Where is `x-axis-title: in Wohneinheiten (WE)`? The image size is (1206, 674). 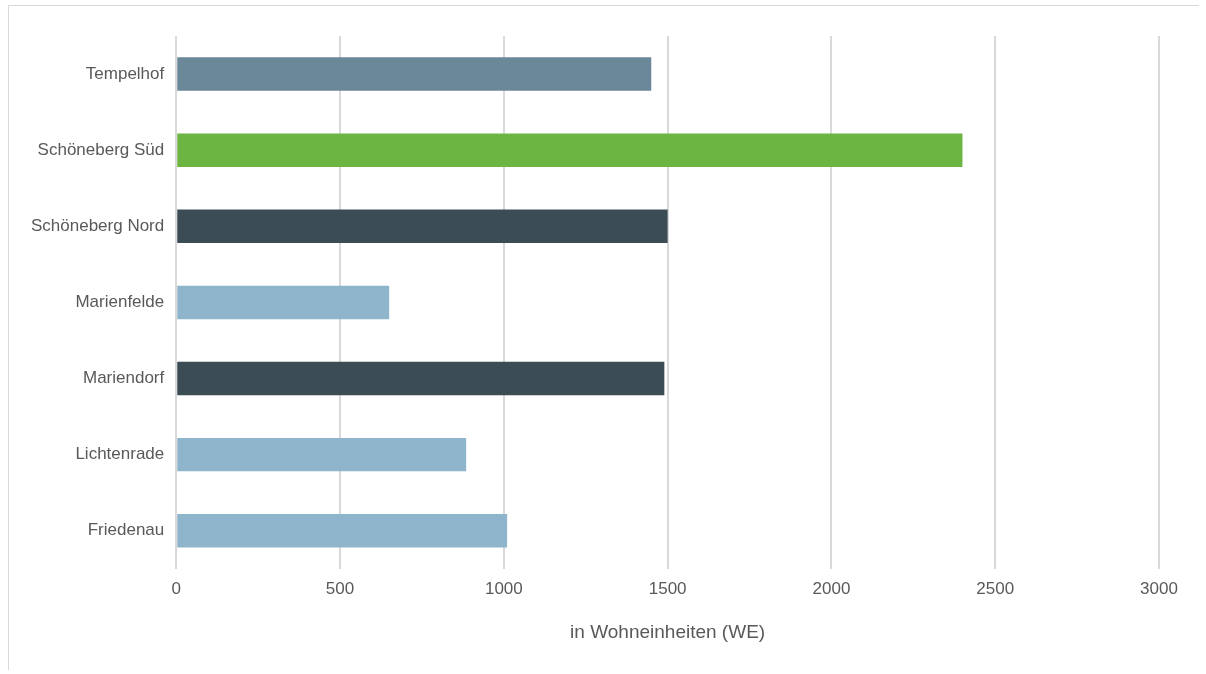 x-axis-title: in Wohneinheiten (WE) is located at coordinates (668, 631).